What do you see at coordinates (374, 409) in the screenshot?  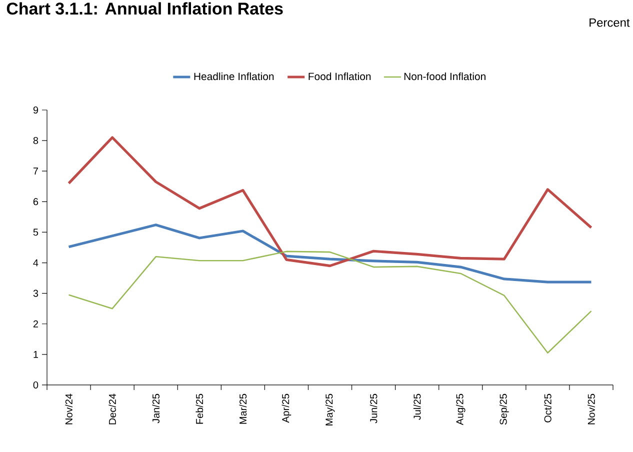 I see `x-tick-label: Jun/25` at bounding box center [374, 409].